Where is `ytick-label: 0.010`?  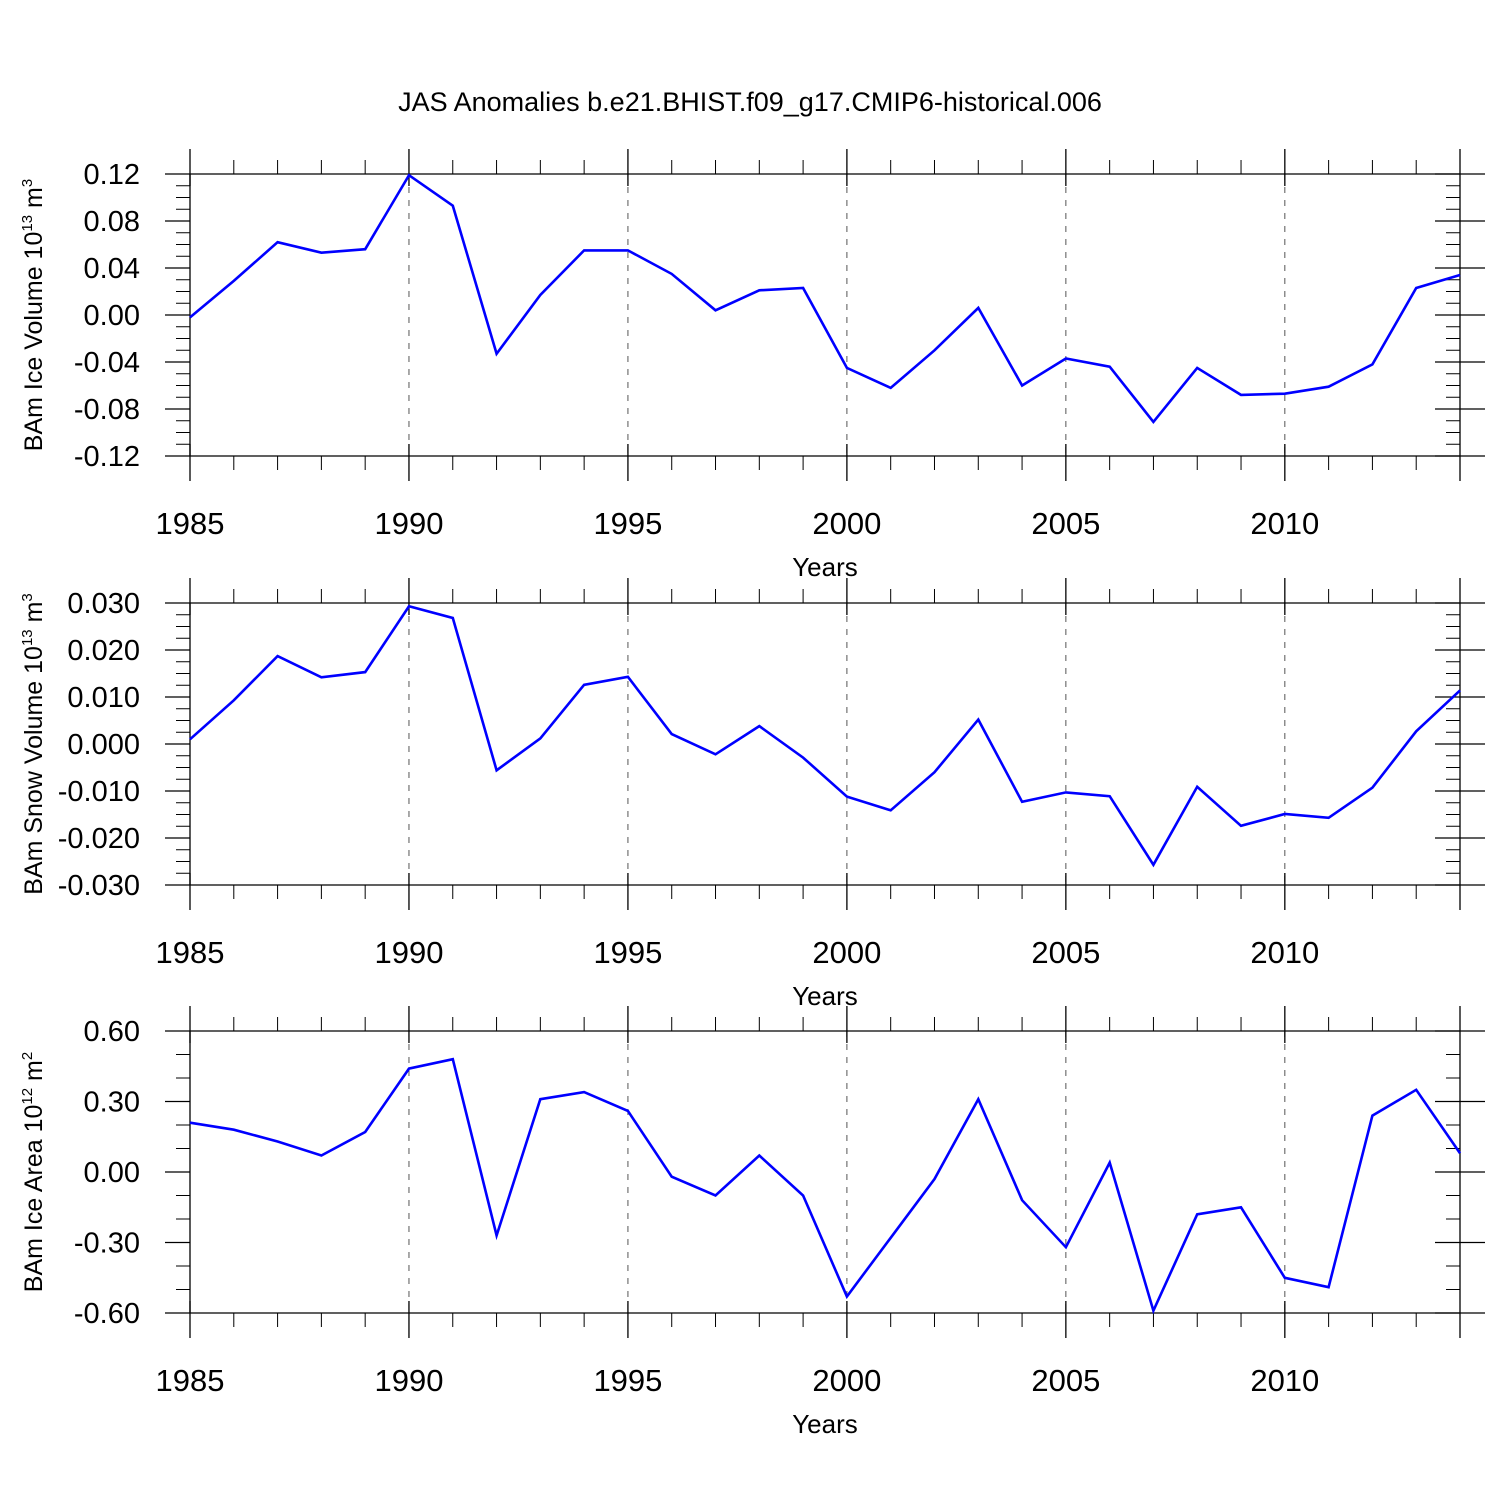 ytick-label: 0.010 is located at coordinates (103, 698).